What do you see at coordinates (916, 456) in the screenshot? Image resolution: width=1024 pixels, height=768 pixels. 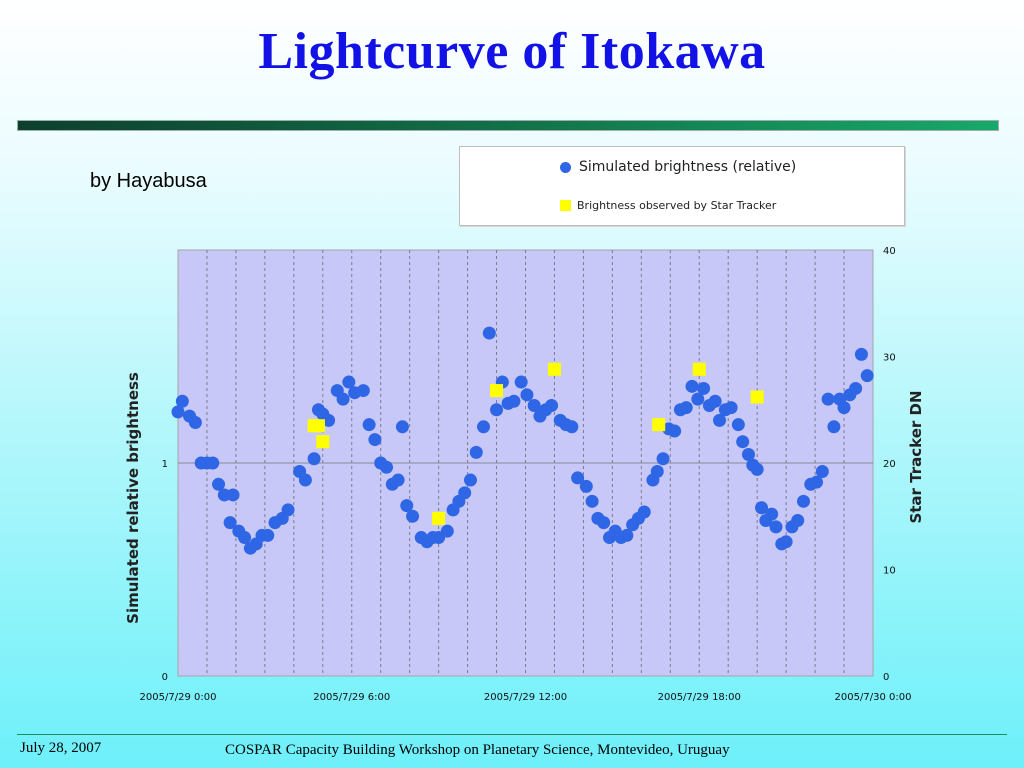 I see `right-axis-title: Star Tracker DN` at bounding box center [916, 456].